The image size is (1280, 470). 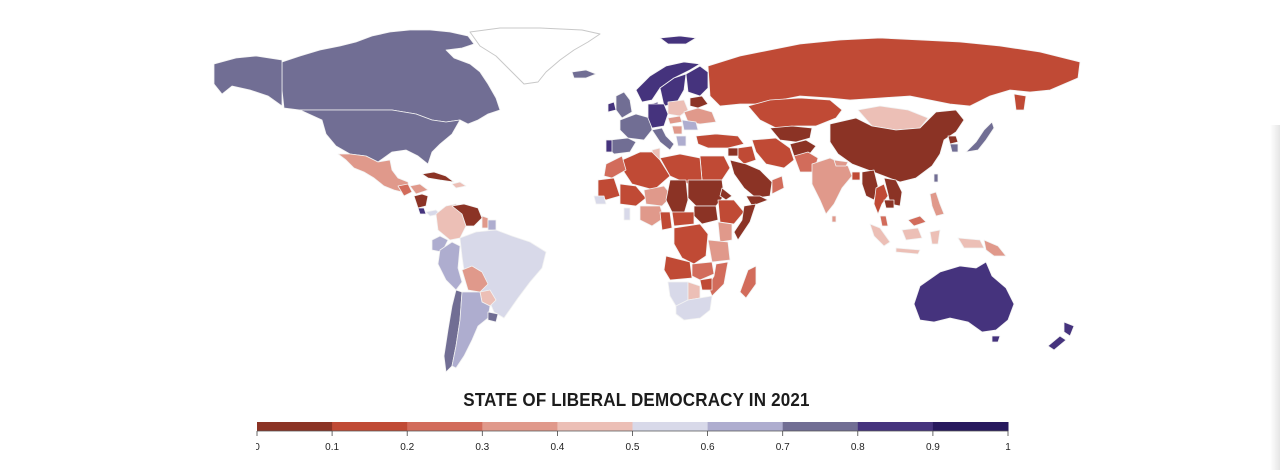 What do you see at coordinates (658, 116) in the screenshot?
I see `region-germany` at bounding box center [658, 116].